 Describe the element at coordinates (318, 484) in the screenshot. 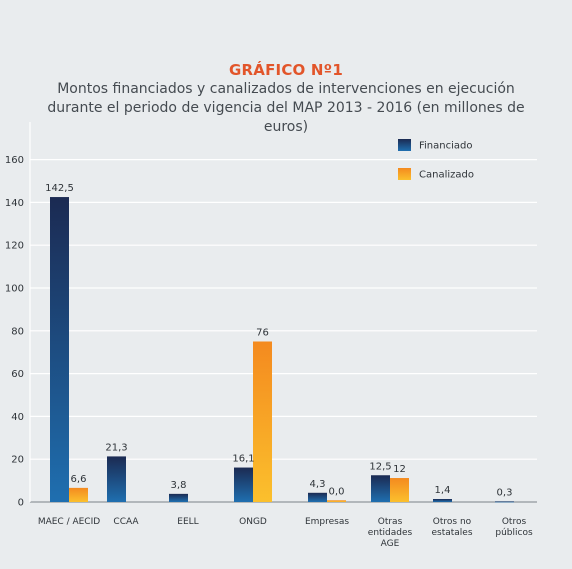

I see `data-label: 4,3` at that location.